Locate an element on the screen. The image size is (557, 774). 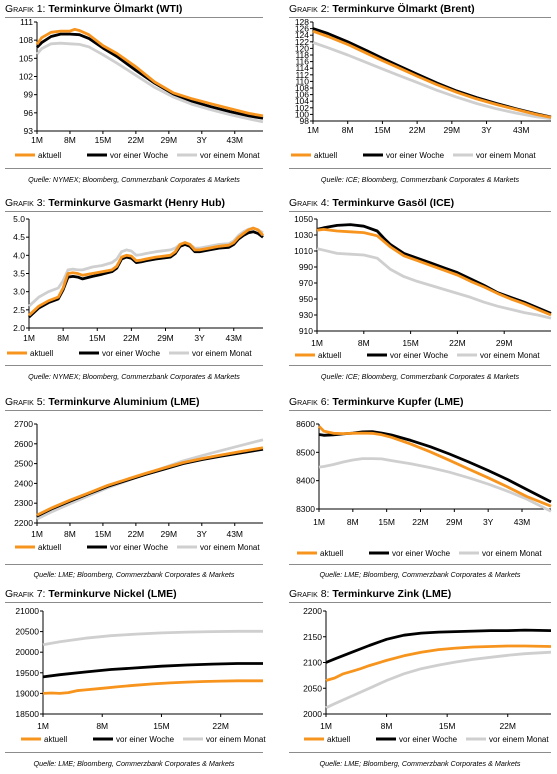
y-tick-label: 105 is located at coordinates (26, 58).